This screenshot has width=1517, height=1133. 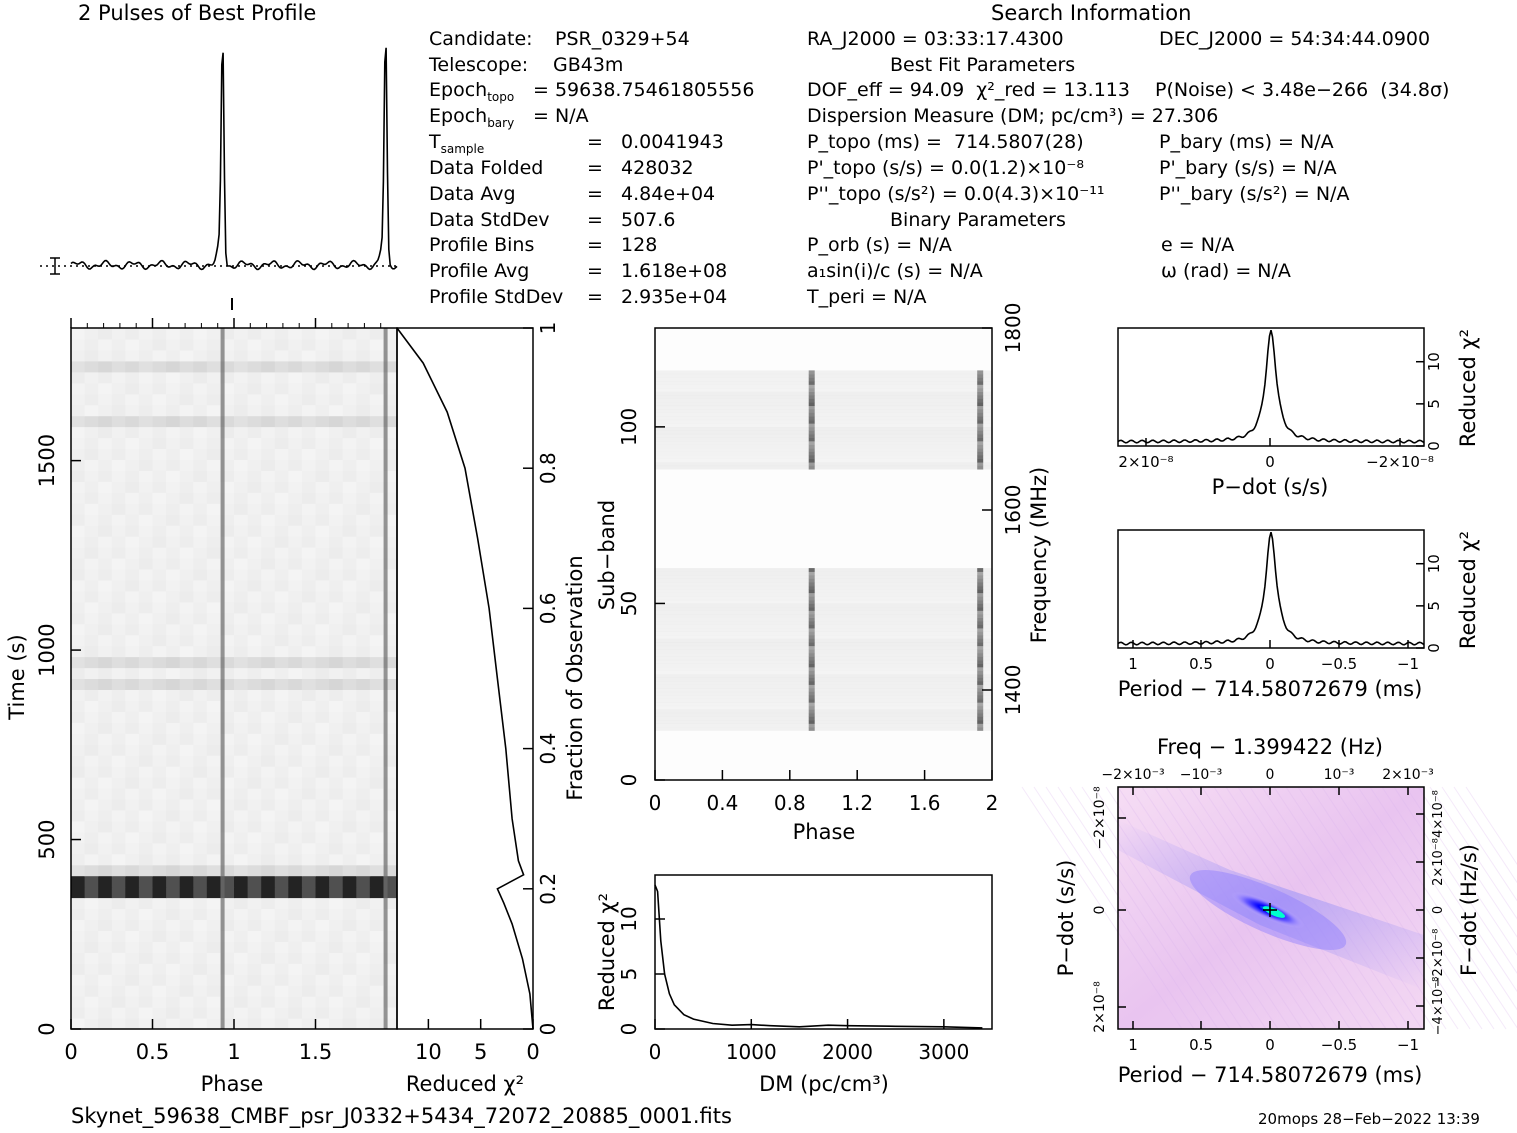 What do you see at coordinates (234, 159) in the screenshot?
I see `profile-line` at bounding box center [234, 159].